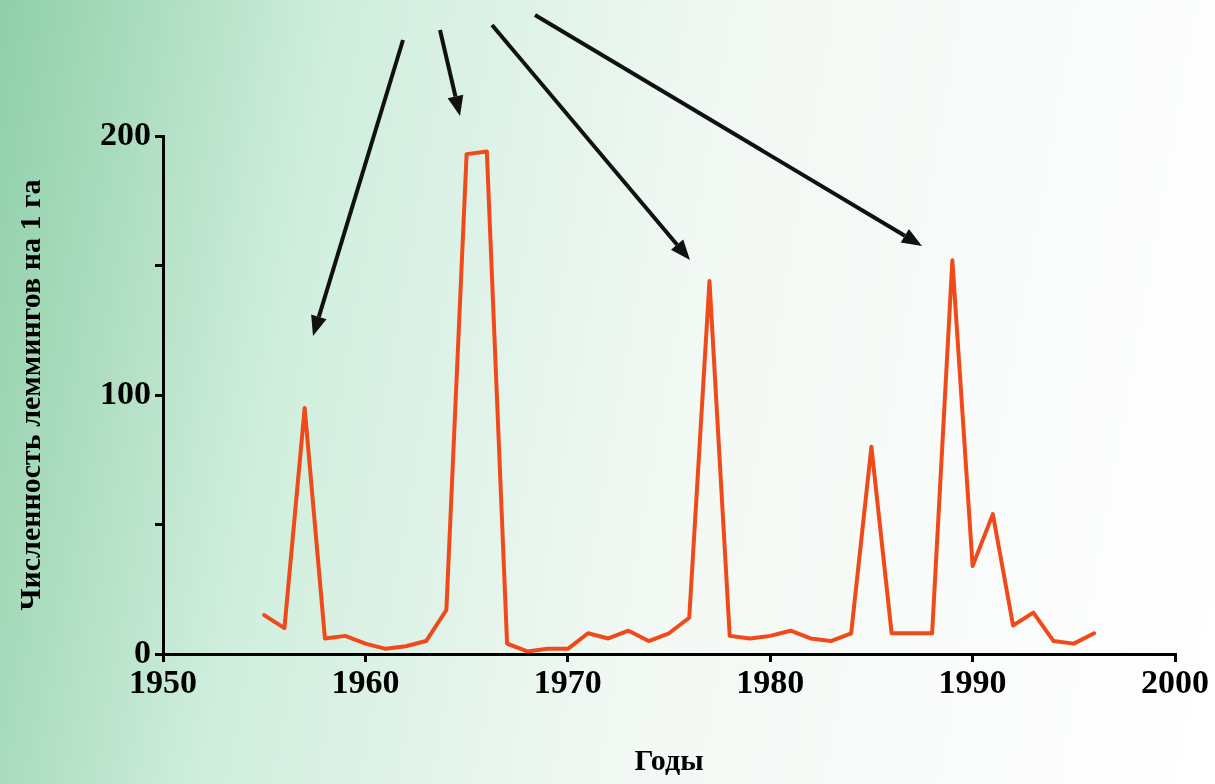 This screenshot has width=1215, height=784. Describe the element at coordinates (770, 682) in the screenshot. I see `x-tick-label: 1980` at that location.